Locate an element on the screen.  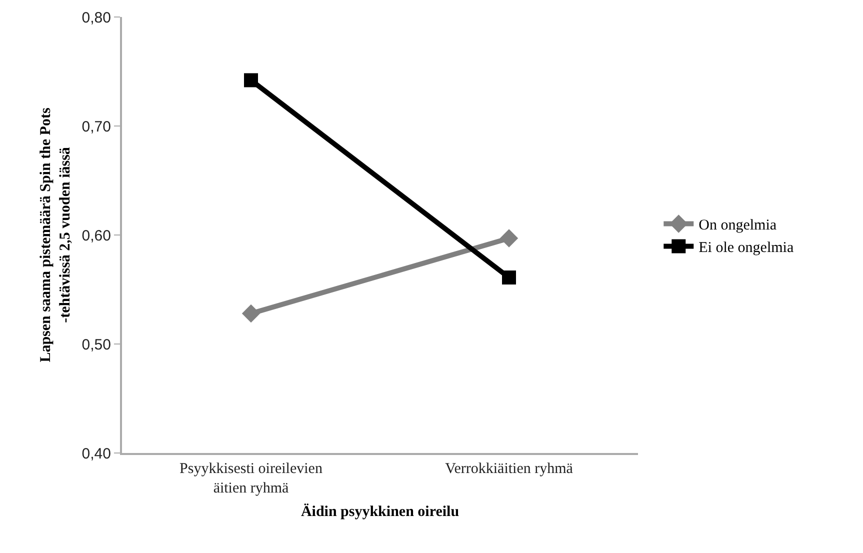
legend-label: Ei ole ongelmia is located at coordinates (746, 248).